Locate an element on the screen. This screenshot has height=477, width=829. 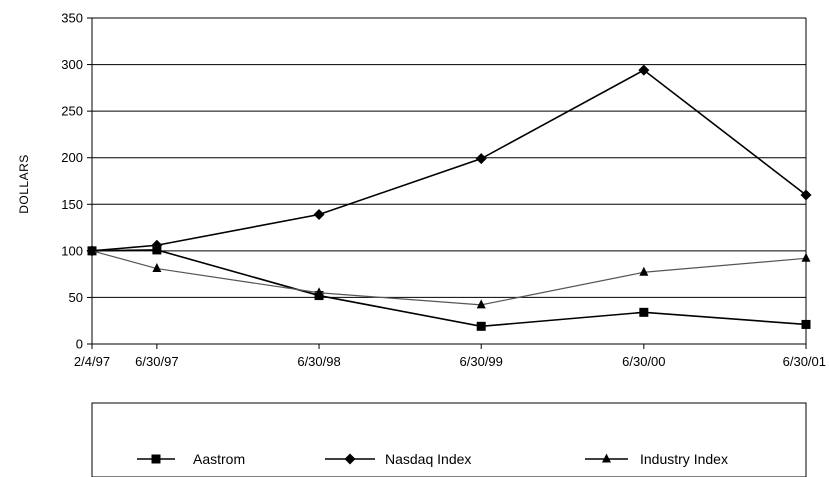
y-tick-label: 250 is located at coordinates (72, 111).